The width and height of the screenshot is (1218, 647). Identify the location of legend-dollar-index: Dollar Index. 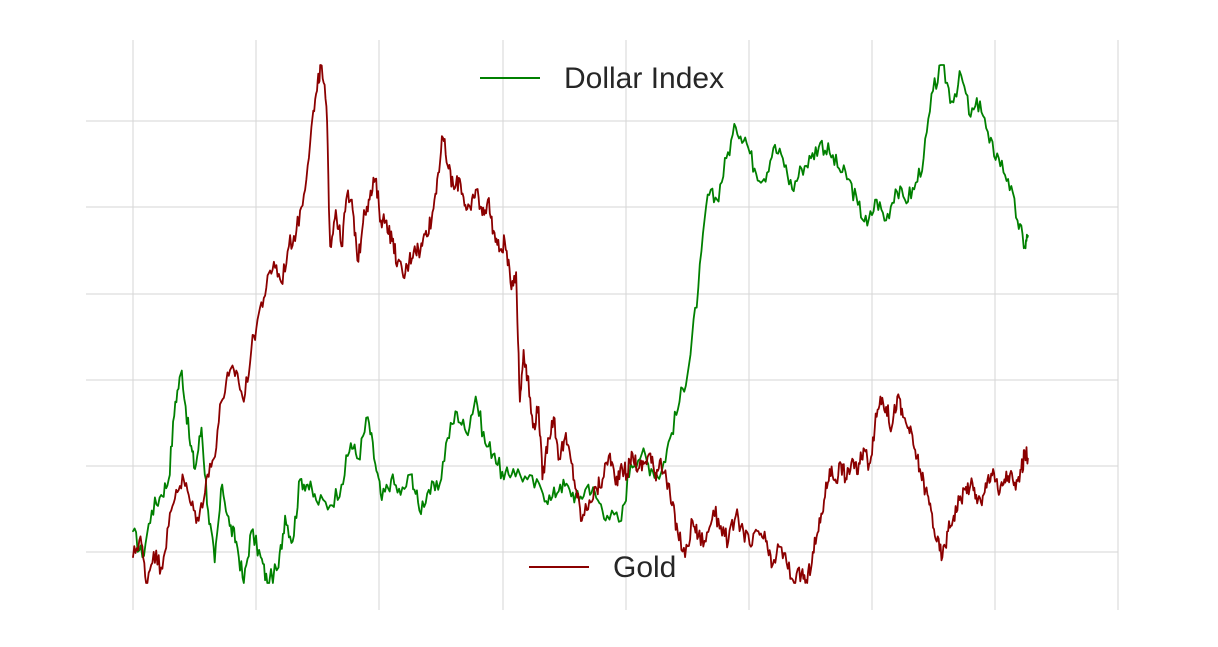
(602, 78).